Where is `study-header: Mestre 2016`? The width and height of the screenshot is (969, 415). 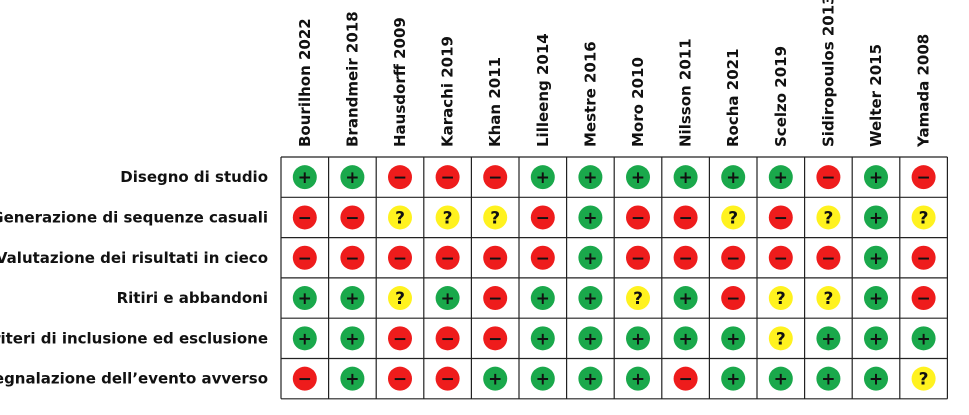 study-header: Mestre 2016 is located at coordinates (590, 94).